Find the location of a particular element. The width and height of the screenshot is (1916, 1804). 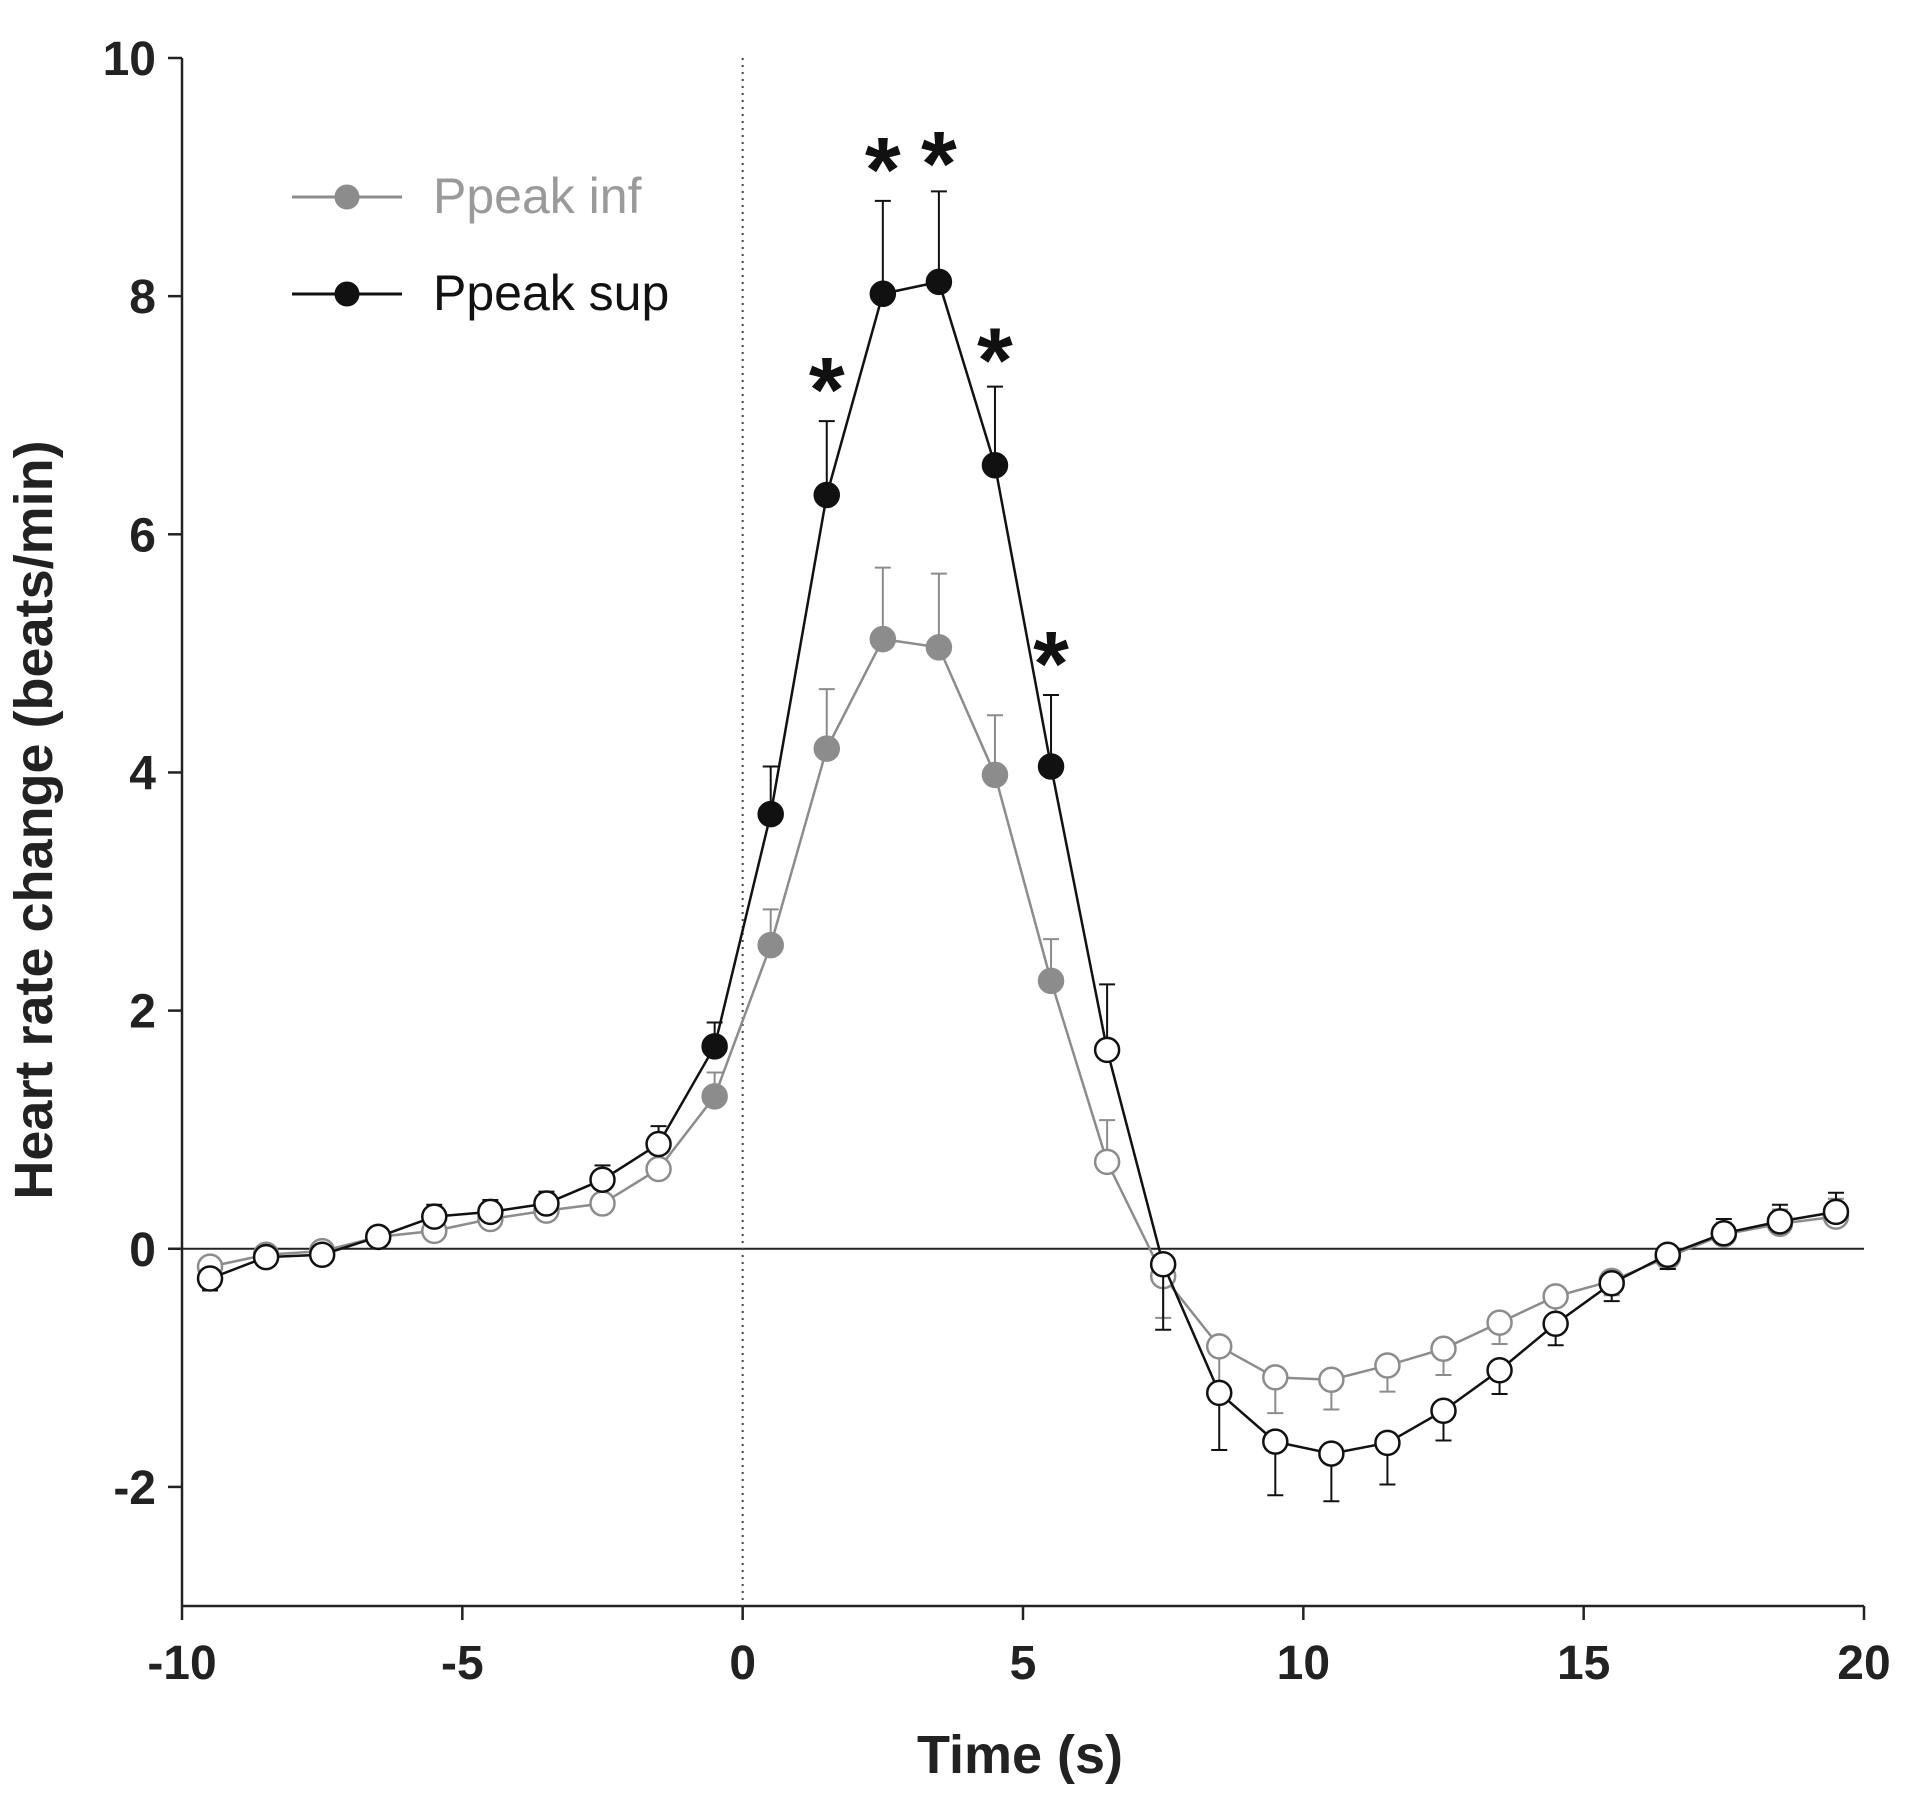

legend-entry-ppeak-inf: Ppeak inf is located at coordinates (467, 196).